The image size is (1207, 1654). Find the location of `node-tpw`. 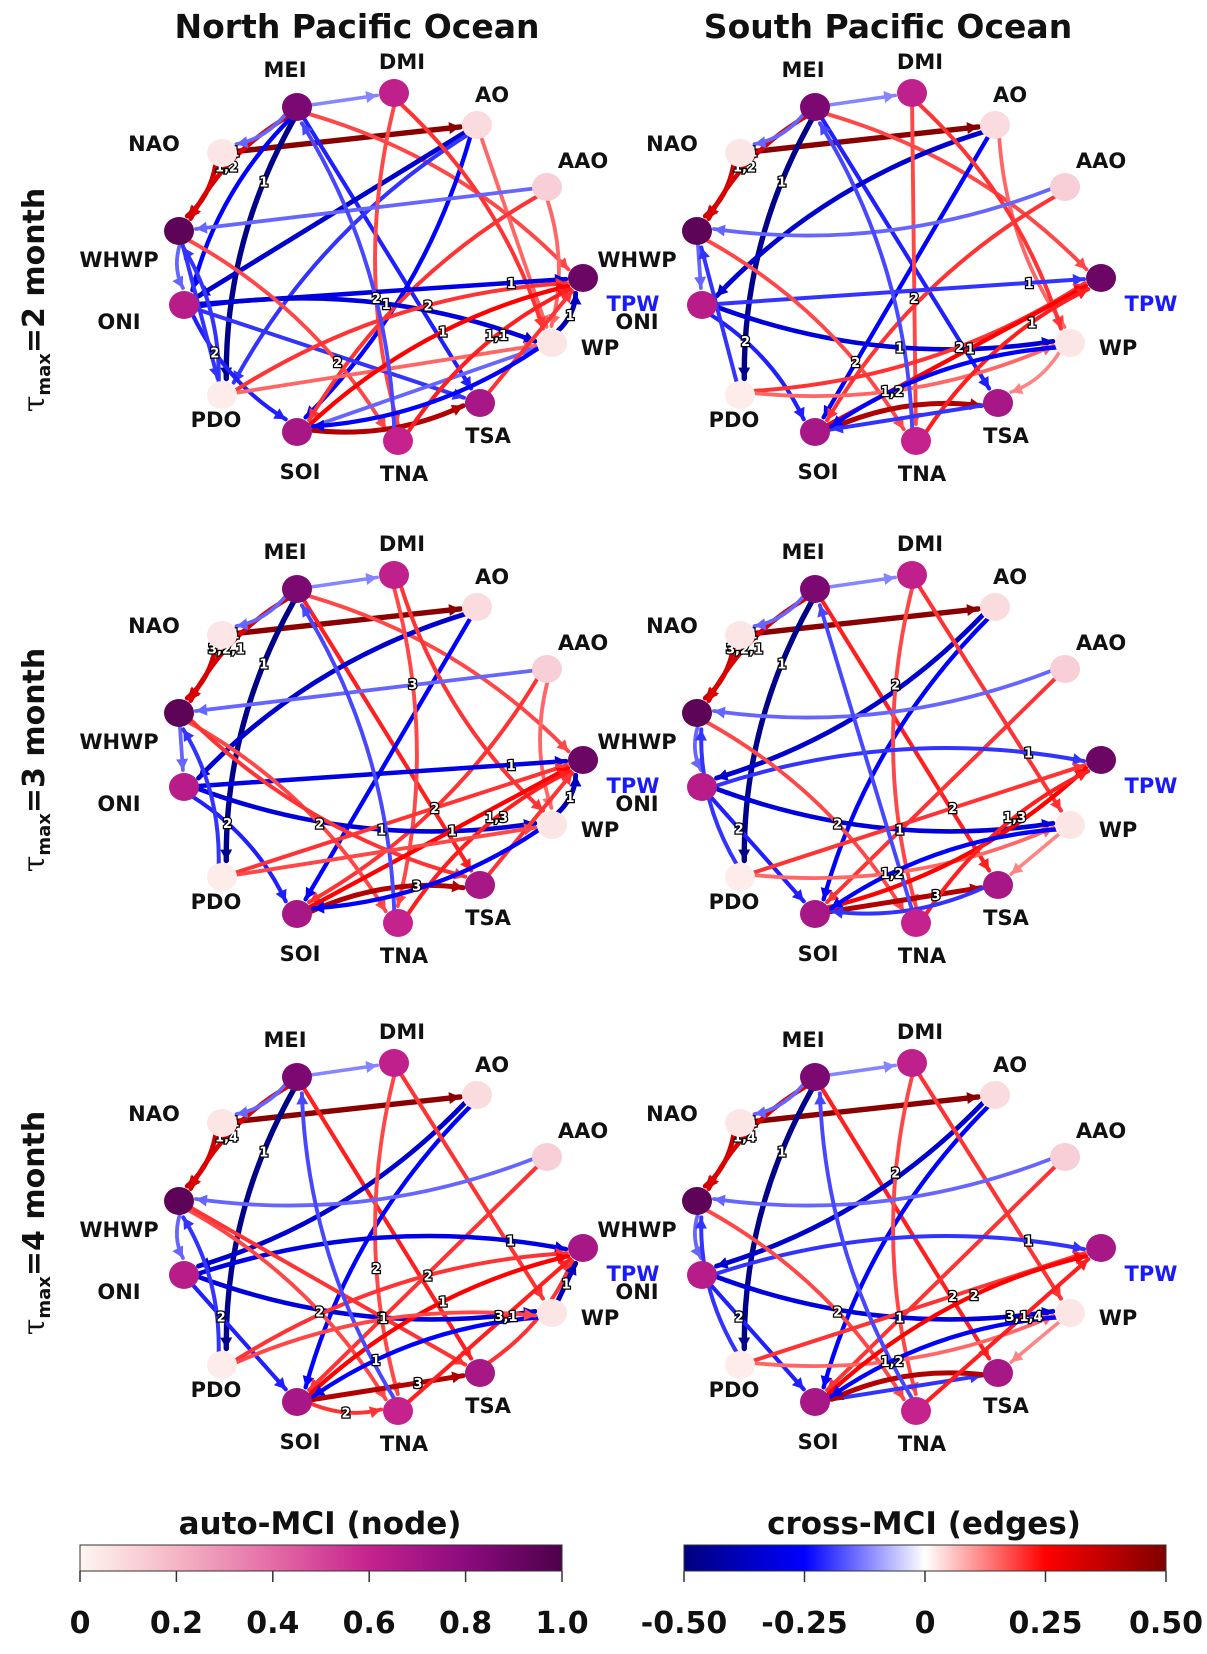

node-tpw is located at coordinates (1101, 760).